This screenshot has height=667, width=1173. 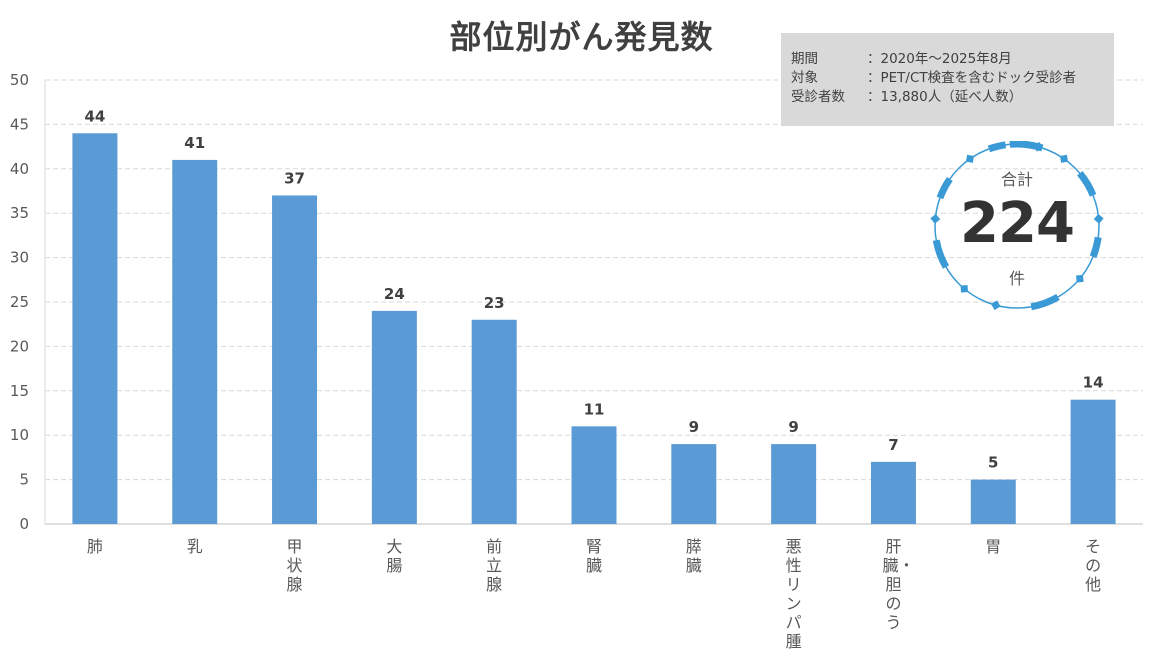 What do you see at coordinates (94, 546) in the screenshot?
I see `x-tick-label: 肺` at bounding box center [94, 546].